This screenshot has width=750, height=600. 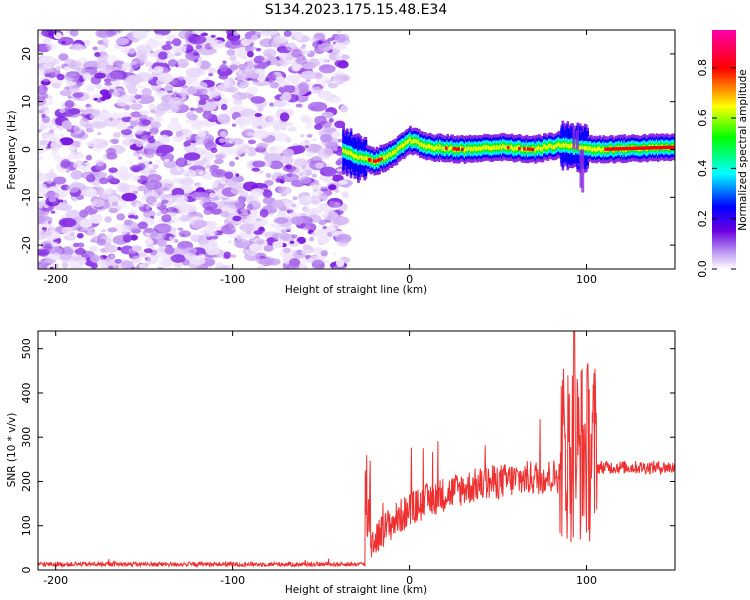 I want to click on colorbar-gradient, so click(x=724, y=149).